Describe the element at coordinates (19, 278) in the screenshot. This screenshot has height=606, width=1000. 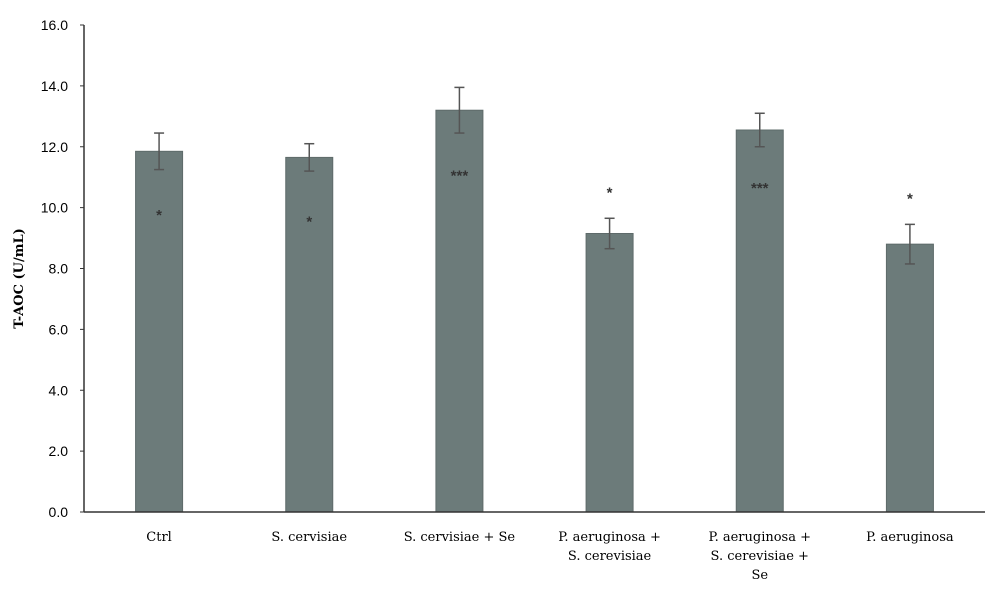
I see `y-axis-title: T-AOC (U/mL)` at that location.